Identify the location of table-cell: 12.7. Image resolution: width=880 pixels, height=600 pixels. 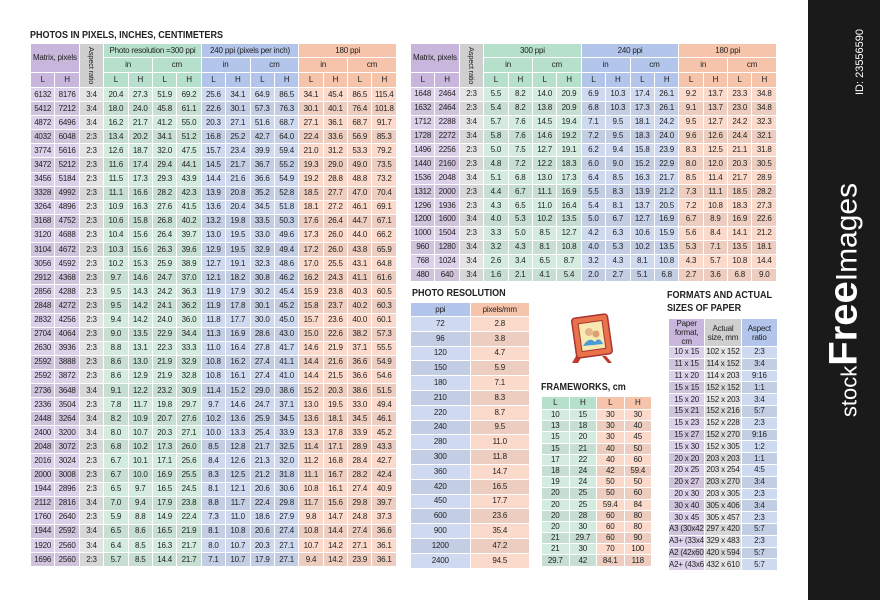
(642, 219).